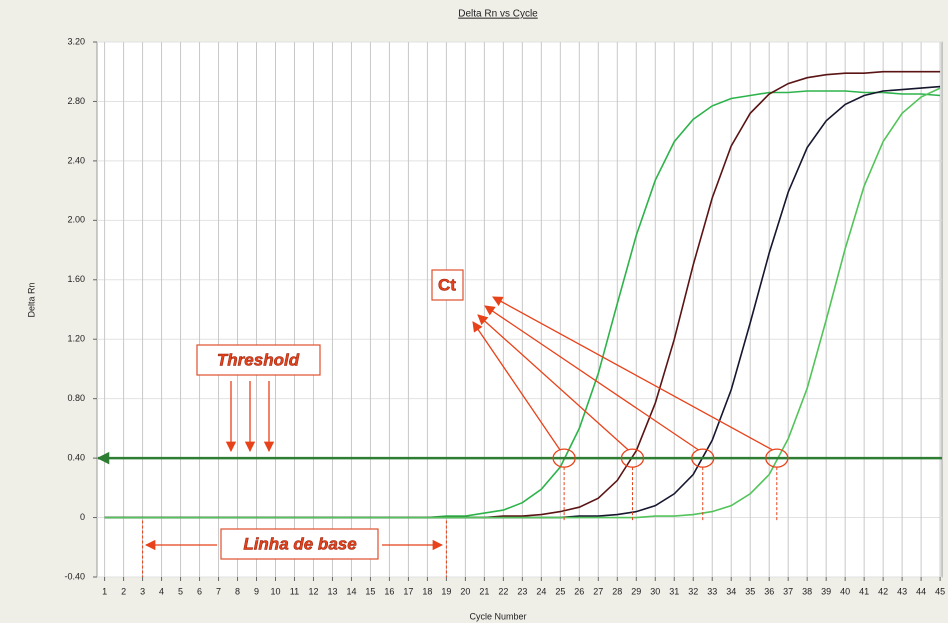  I want to click on x-tick-label: 36, so click(769, 591).